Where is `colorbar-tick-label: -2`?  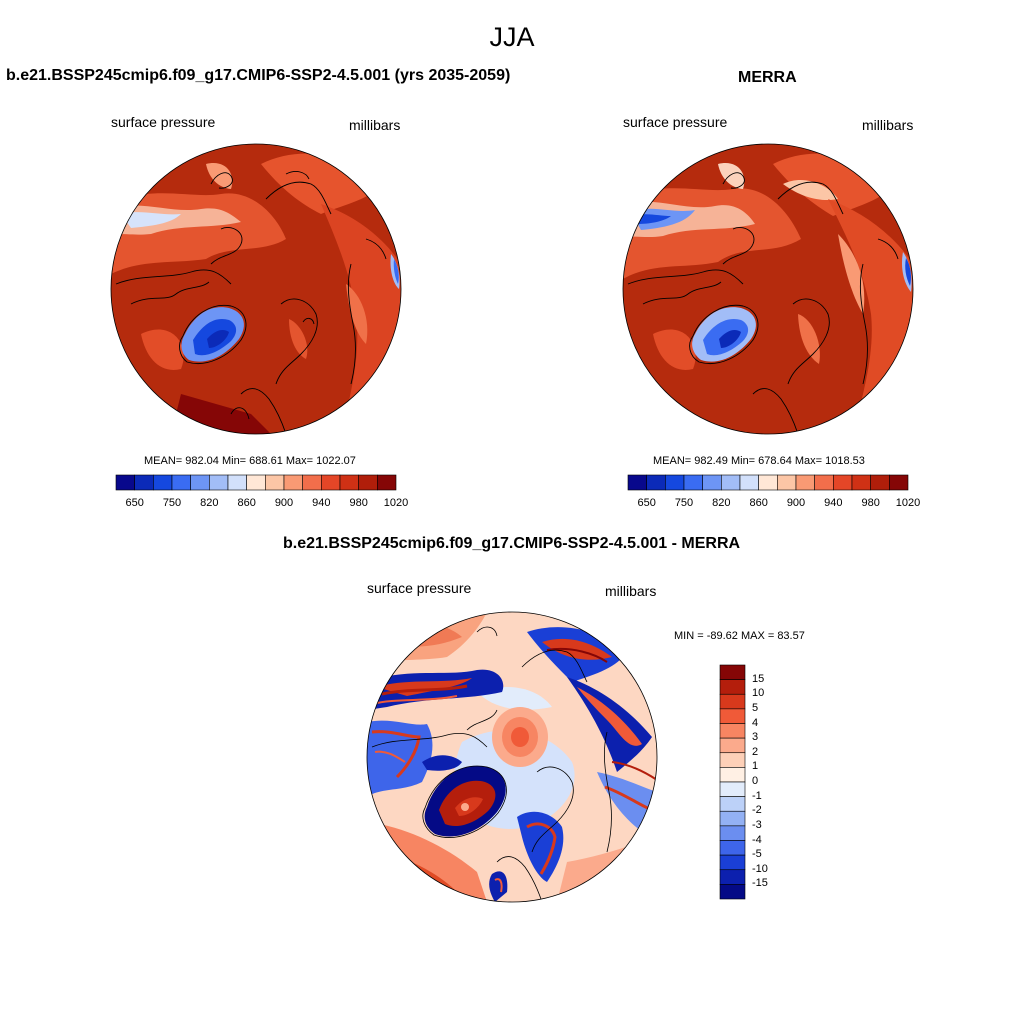
colorbar-tick-label: -2 is located at coordinates (757, 810).